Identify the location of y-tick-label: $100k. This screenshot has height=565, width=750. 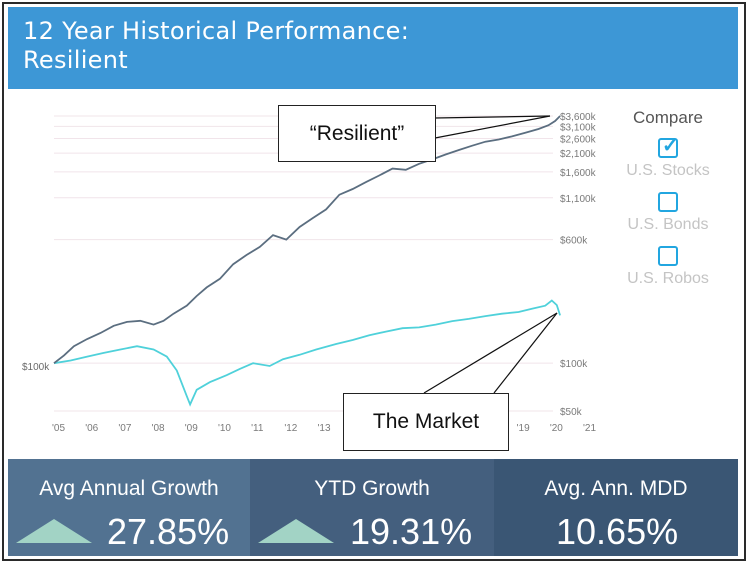
(574, 364).